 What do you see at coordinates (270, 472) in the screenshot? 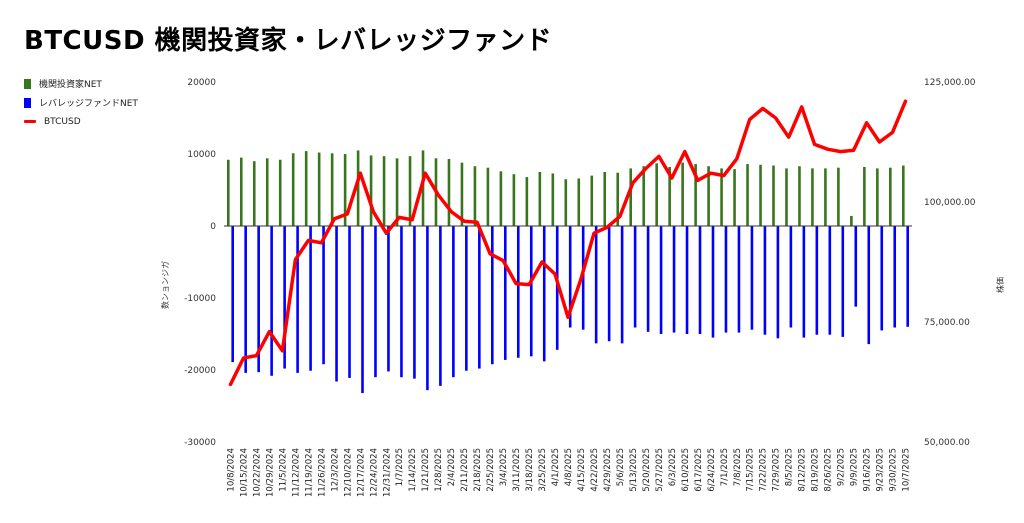
I see `x-tick-label: 10/29/2024` at bounding box center [270, 472].